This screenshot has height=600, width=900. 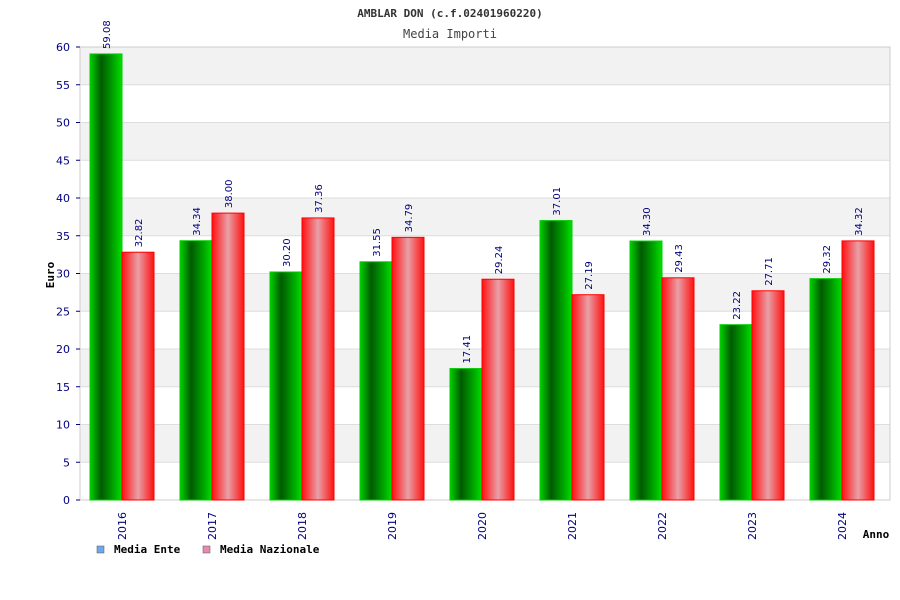 I want to click on data-label-media-nazionale: 37.36, so click(x=319, y=198).